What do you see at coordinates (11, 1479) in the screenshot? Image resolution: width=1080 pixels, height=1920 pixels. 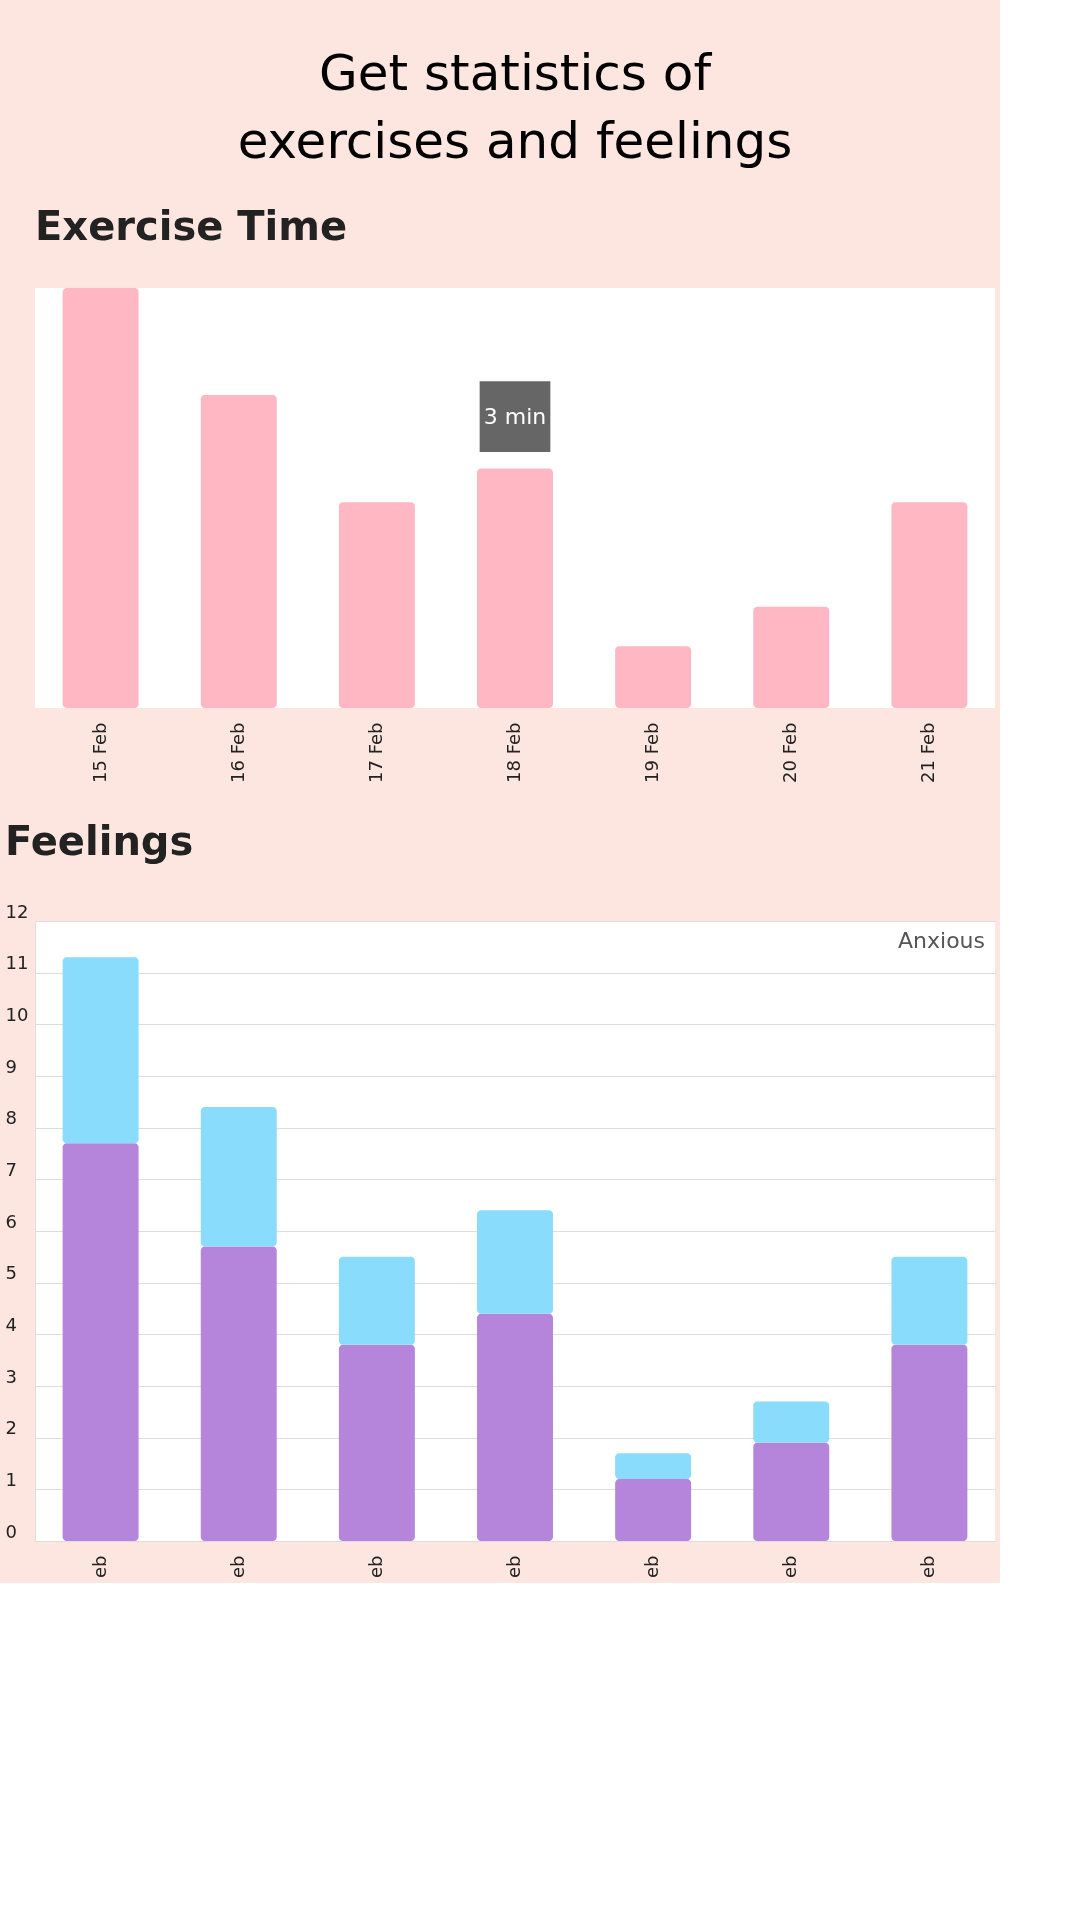 I see `y-tick-label: 1` at bounding box center [11, 1479].